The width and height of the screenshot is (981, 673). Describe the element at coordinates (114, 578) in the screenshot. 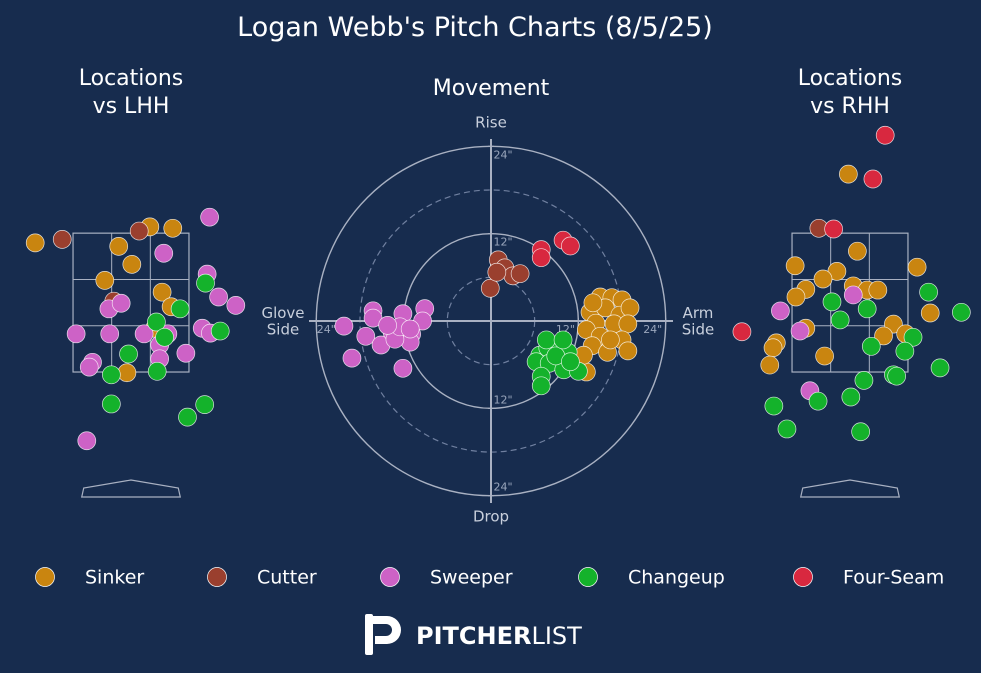

I see `legend-label: Sinker` at that location.